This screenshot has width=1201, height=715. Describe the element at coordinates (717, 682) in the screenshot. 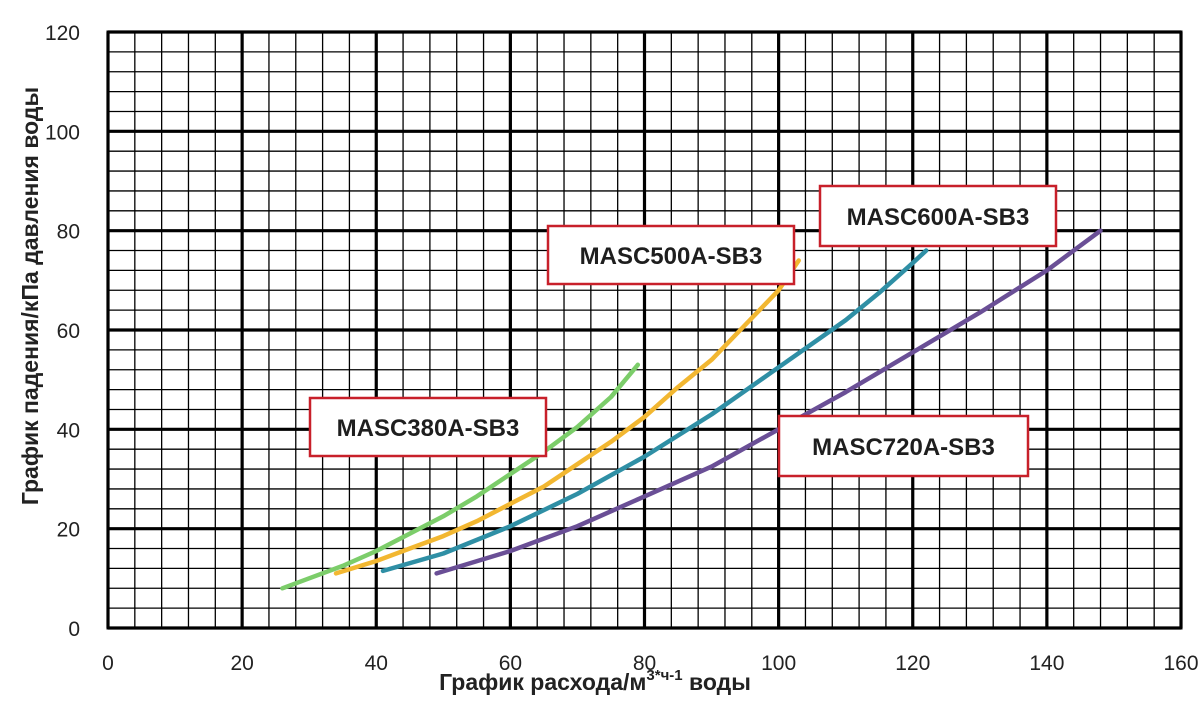

I see `x-axis-title-suffix: воды` at that location.